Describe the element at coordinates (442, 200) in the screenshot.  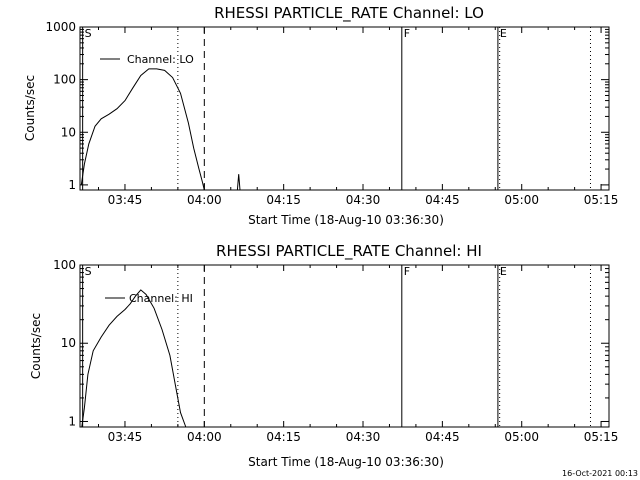
I see `panel-lo-xtick-label: 04:45` at that location.